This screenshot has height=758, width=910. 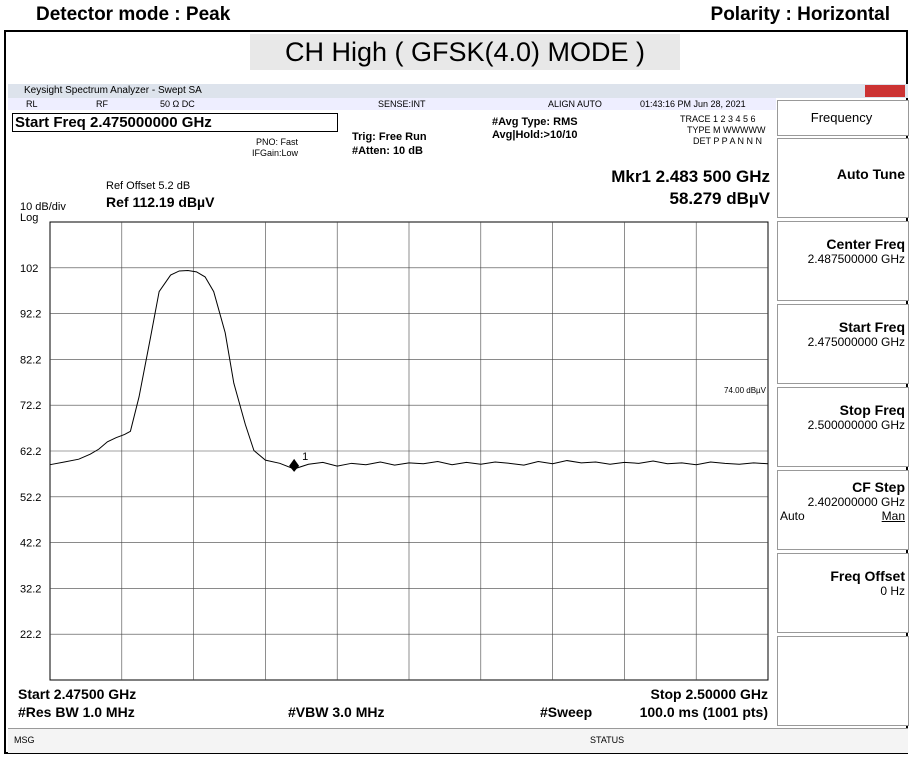 What do you see at coordinates (843, 593) in the screenshot?
I see `softkey-offset: Freq Offset 0 Hz` at bounding box center [843, 593].